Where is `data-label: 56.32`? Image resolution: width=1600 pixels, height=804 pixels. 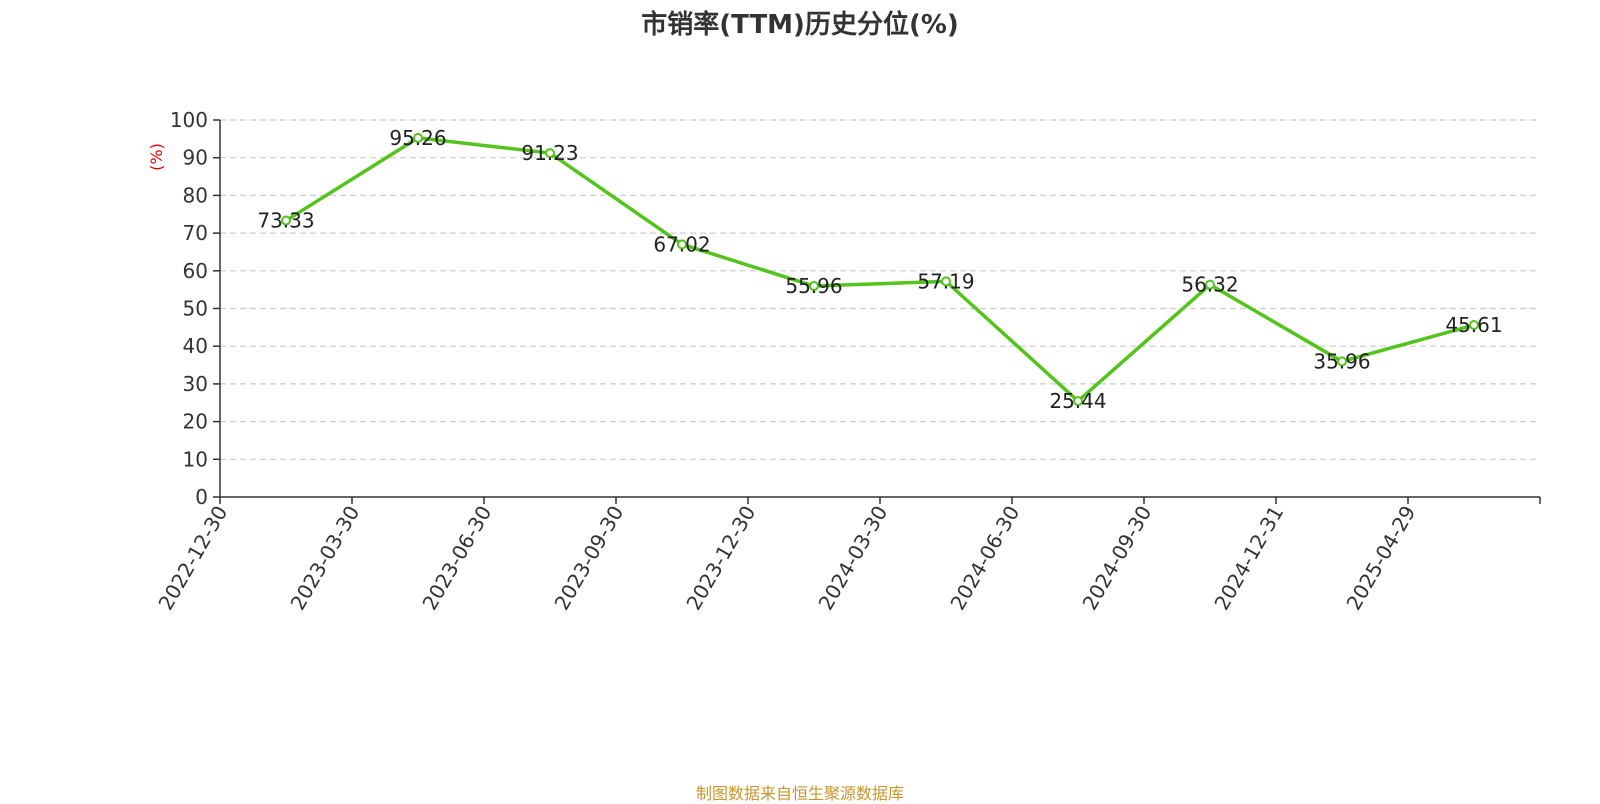
data-label: 56.32 is located at coordinates (1209, 285).